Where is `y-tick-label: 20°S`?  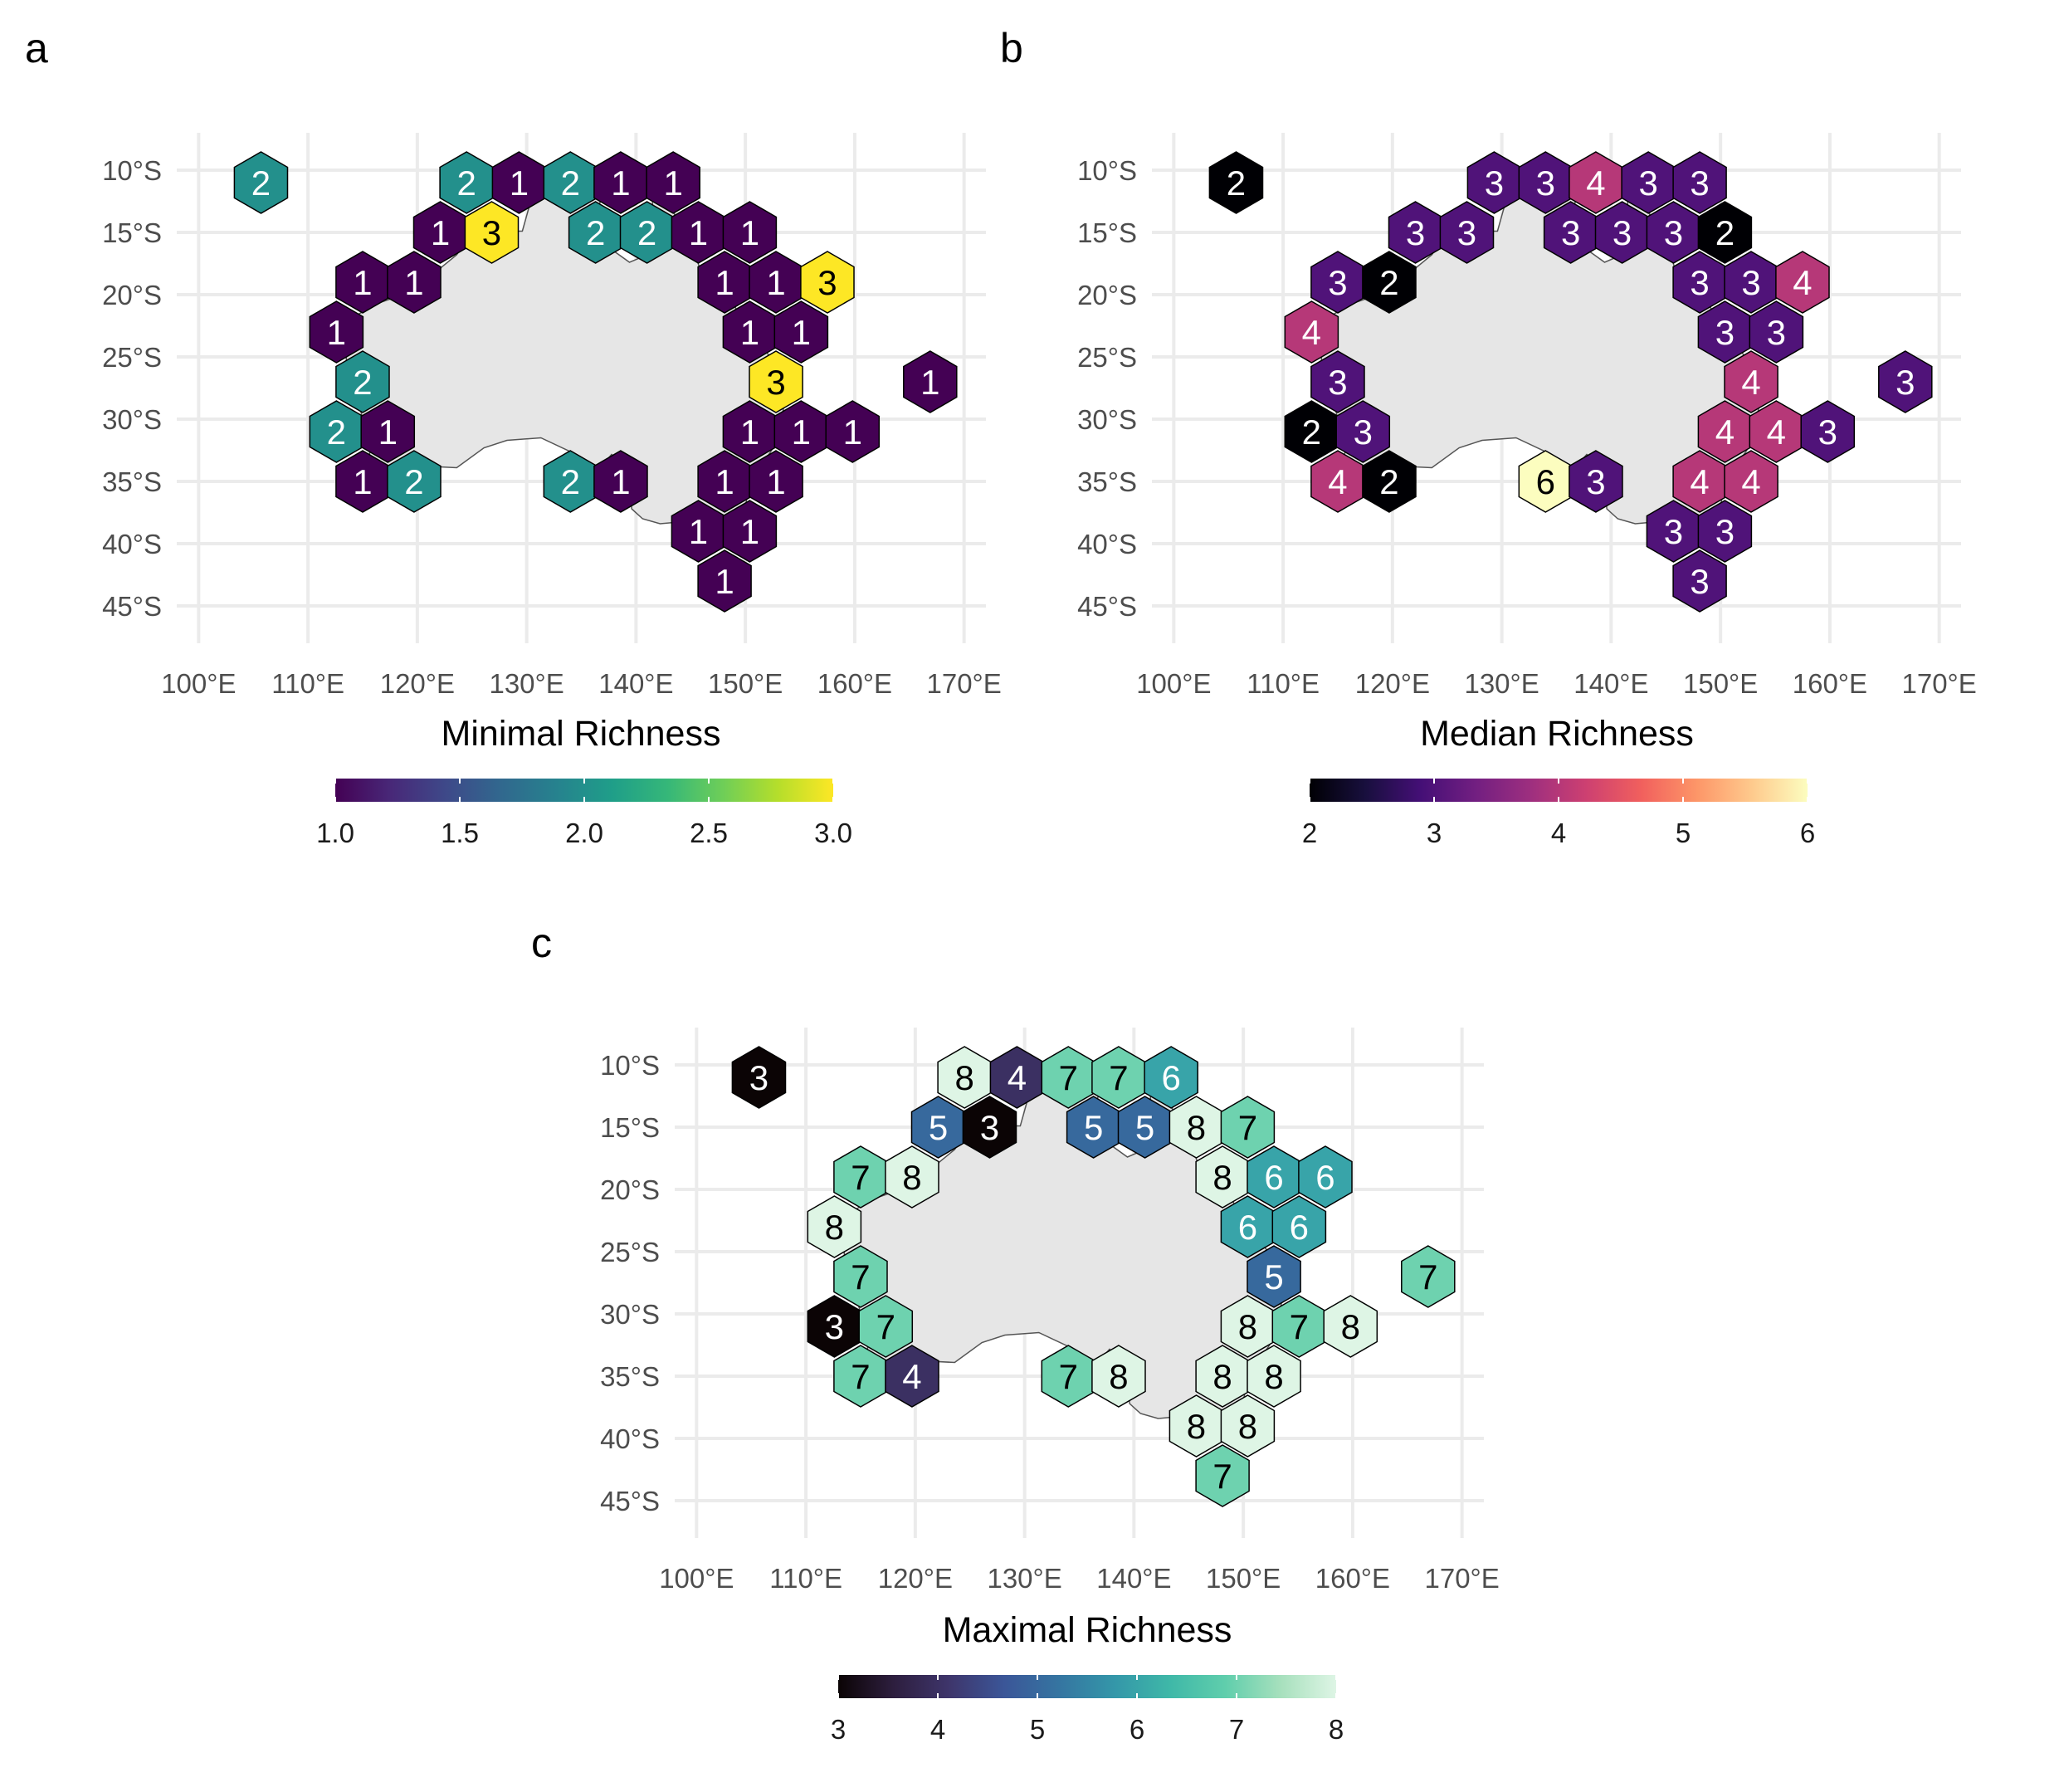 y-tick-label: 20°S is located at coordinates (1107, 295).